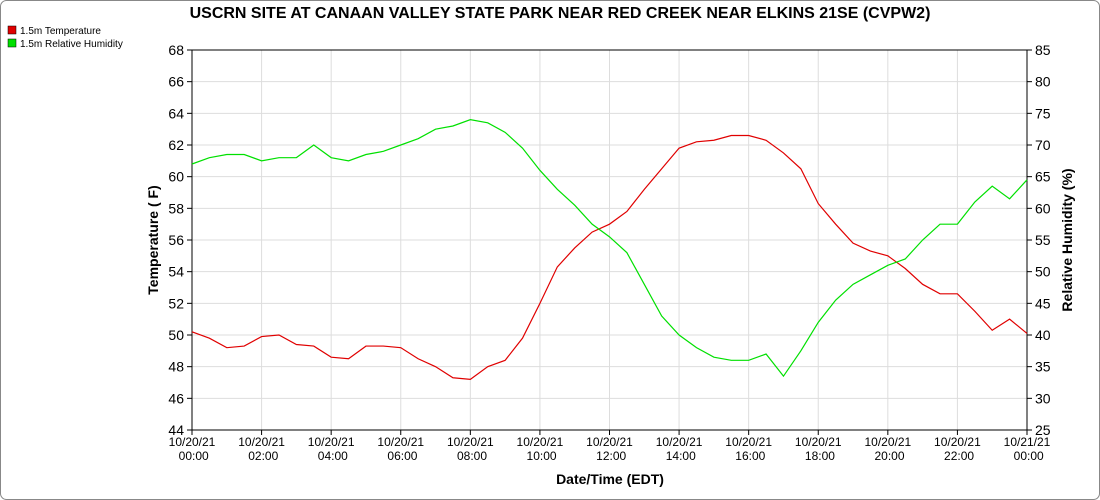 The height and width of the screenshot is (500, 1100). Describe the element at coordinates (470, 449) in the screenshot. I see `x-tick-label: 10/20/21 08:00` at that location.